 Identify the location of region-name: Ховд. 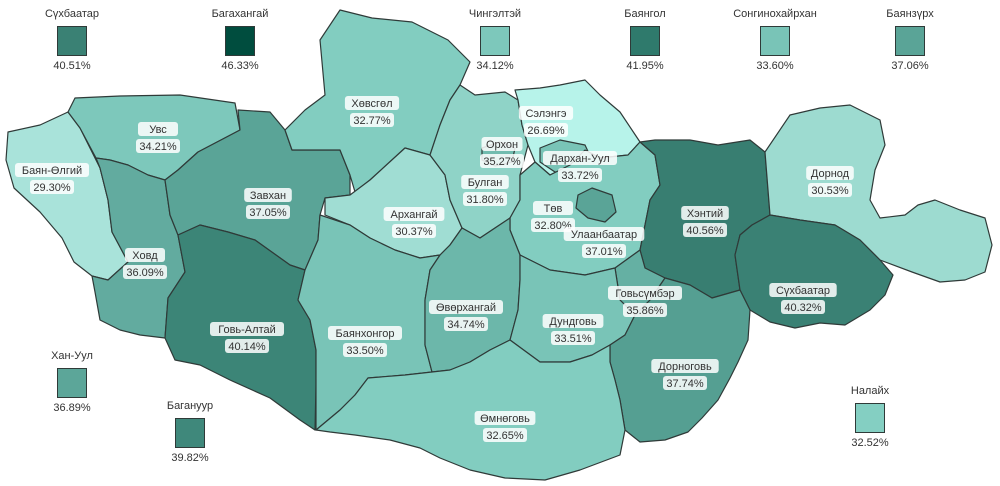
(145, 256).